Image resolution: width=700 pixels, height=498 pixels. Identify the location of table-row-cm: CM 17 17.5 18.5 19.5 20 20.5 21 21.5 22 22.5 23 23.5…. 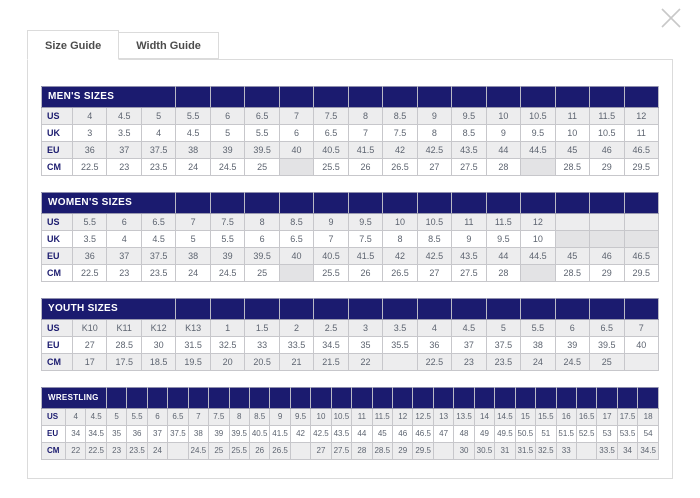
(350, 362).